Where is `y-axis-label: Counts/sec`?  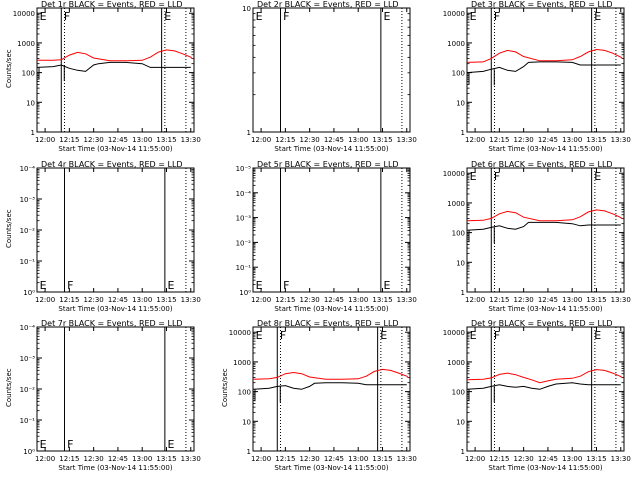
y-axis-label: Counts/sec is located at coordinates (225, 387).